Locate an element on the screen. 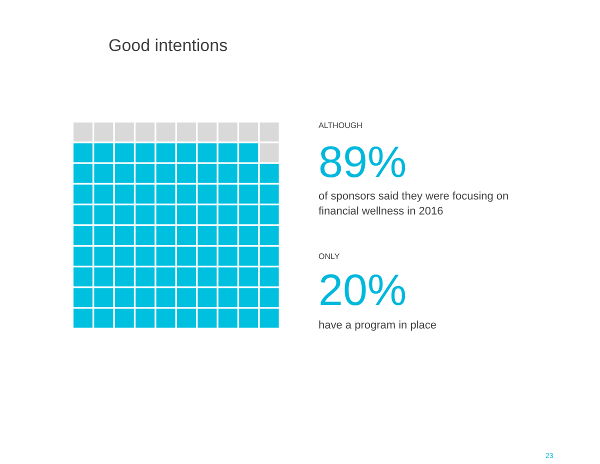 The height and width of the screenshot is (464, 600). text: 20% is located at coordinates (362, 290).